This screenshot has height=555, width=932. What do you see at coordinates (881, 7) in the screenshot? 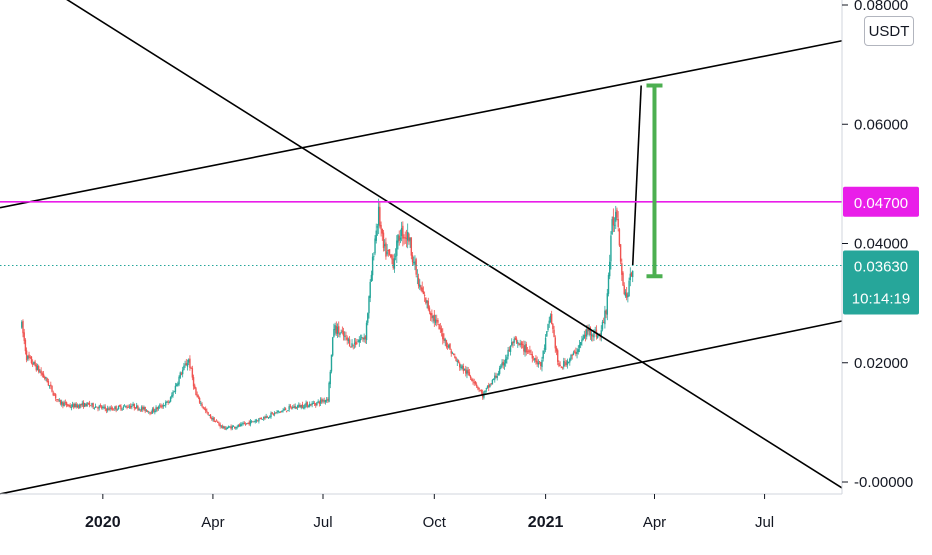
I see `y-tick-label: 0.08000` at bounding box center [881, 7].